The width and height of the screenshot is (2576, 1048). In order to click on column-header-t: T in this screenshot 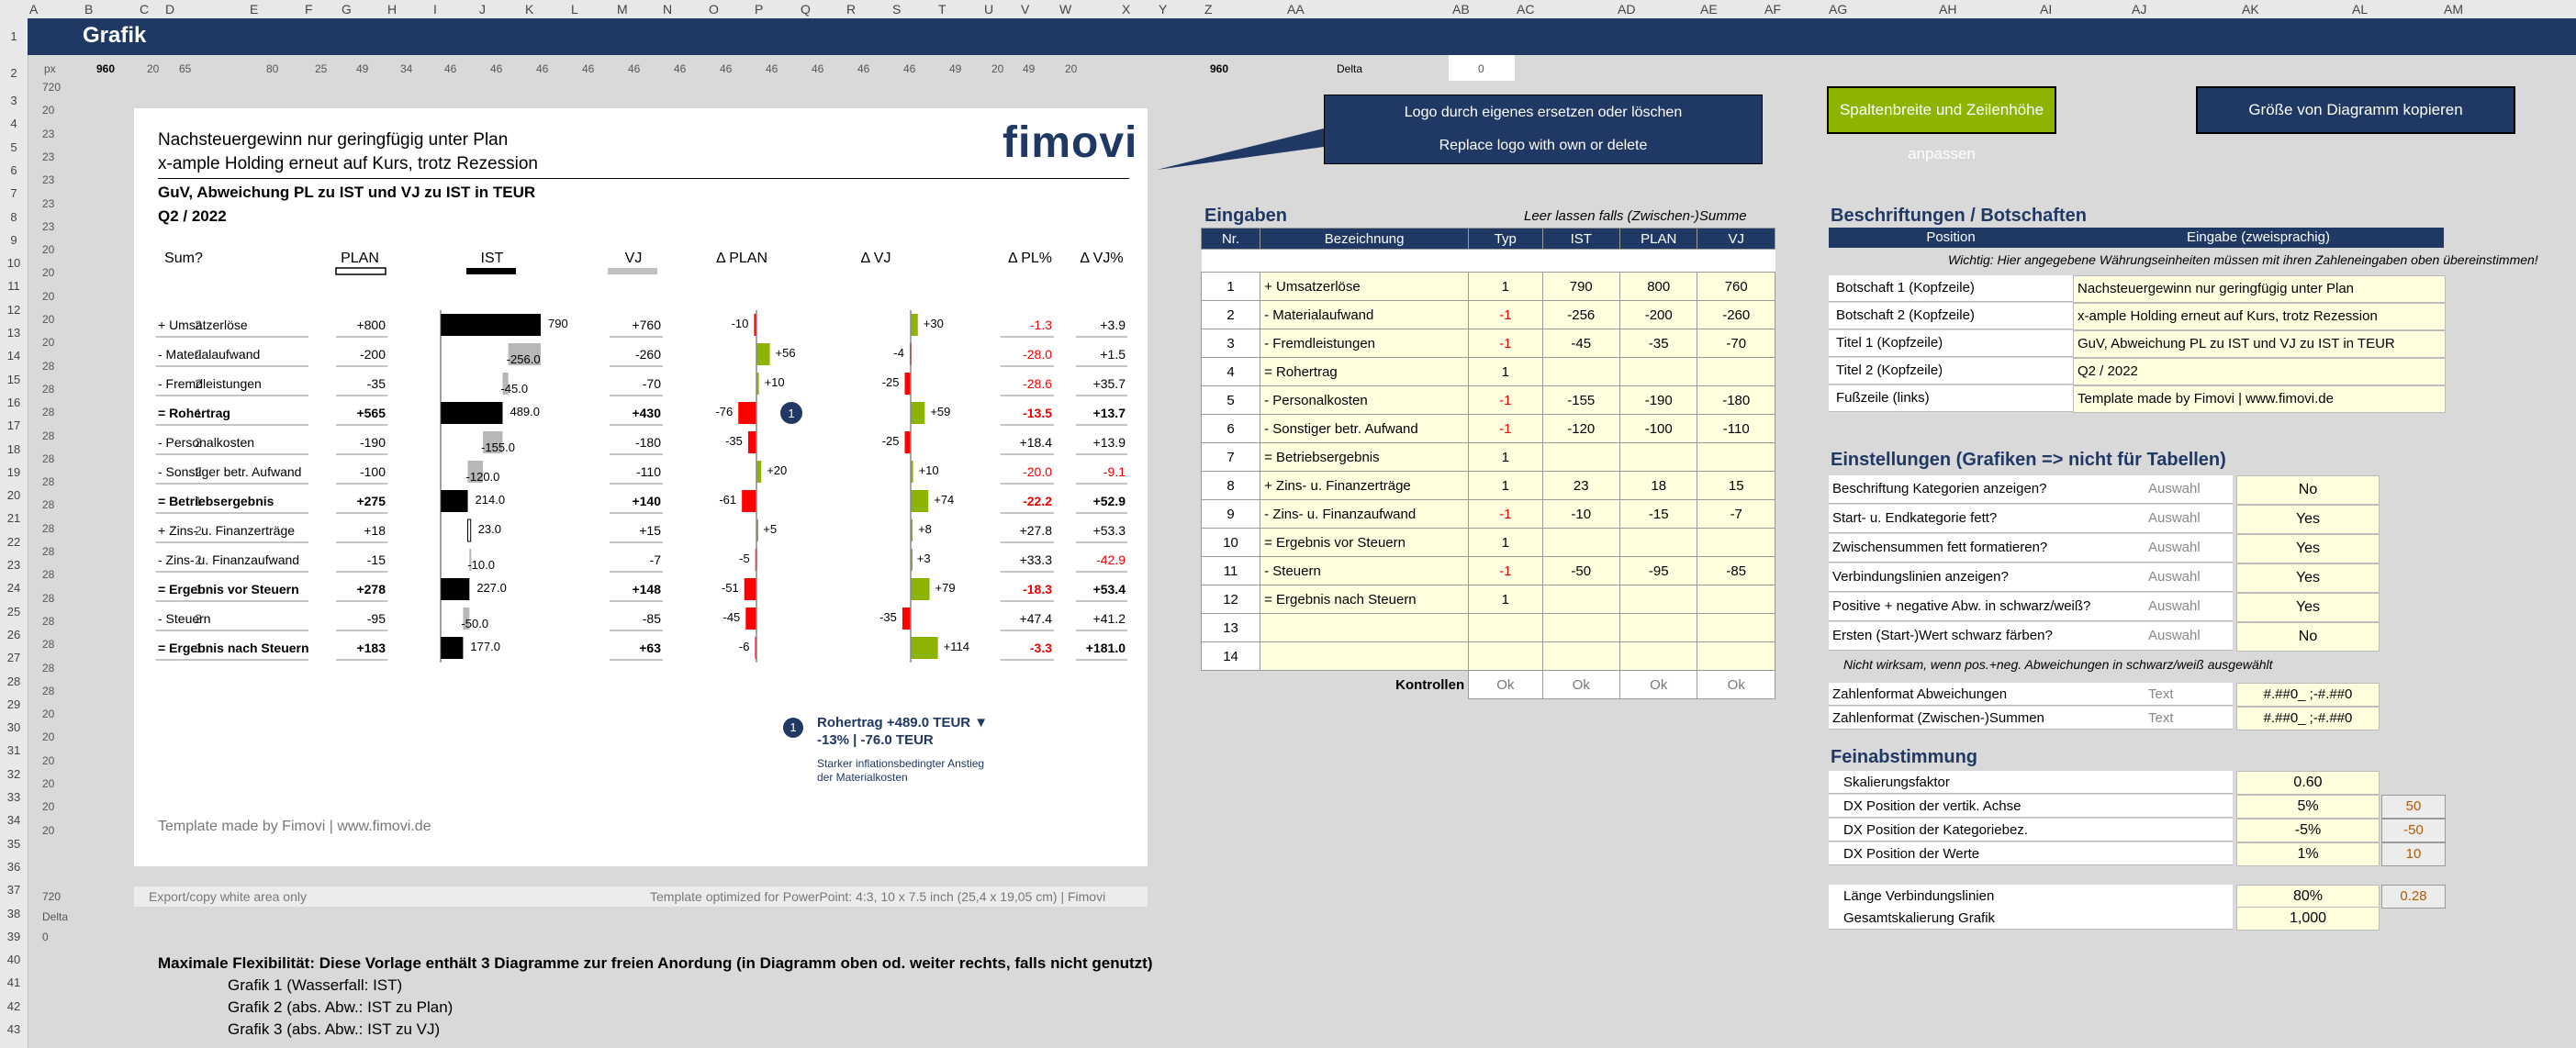, I will do `click(942, 9)`.